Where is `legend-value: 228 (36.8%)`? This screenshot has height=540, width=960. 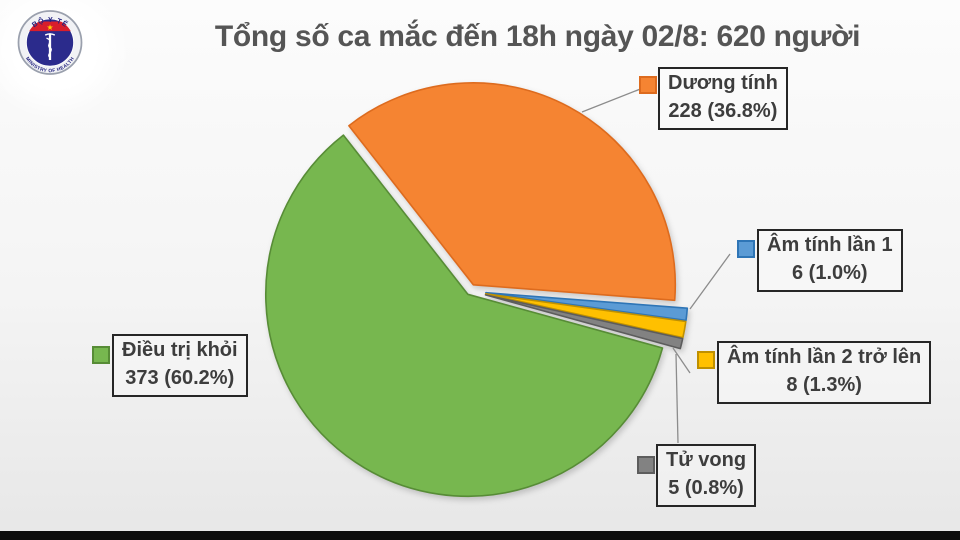 legend-value: 228 (36.8%) is located at coordinates (723, 110).